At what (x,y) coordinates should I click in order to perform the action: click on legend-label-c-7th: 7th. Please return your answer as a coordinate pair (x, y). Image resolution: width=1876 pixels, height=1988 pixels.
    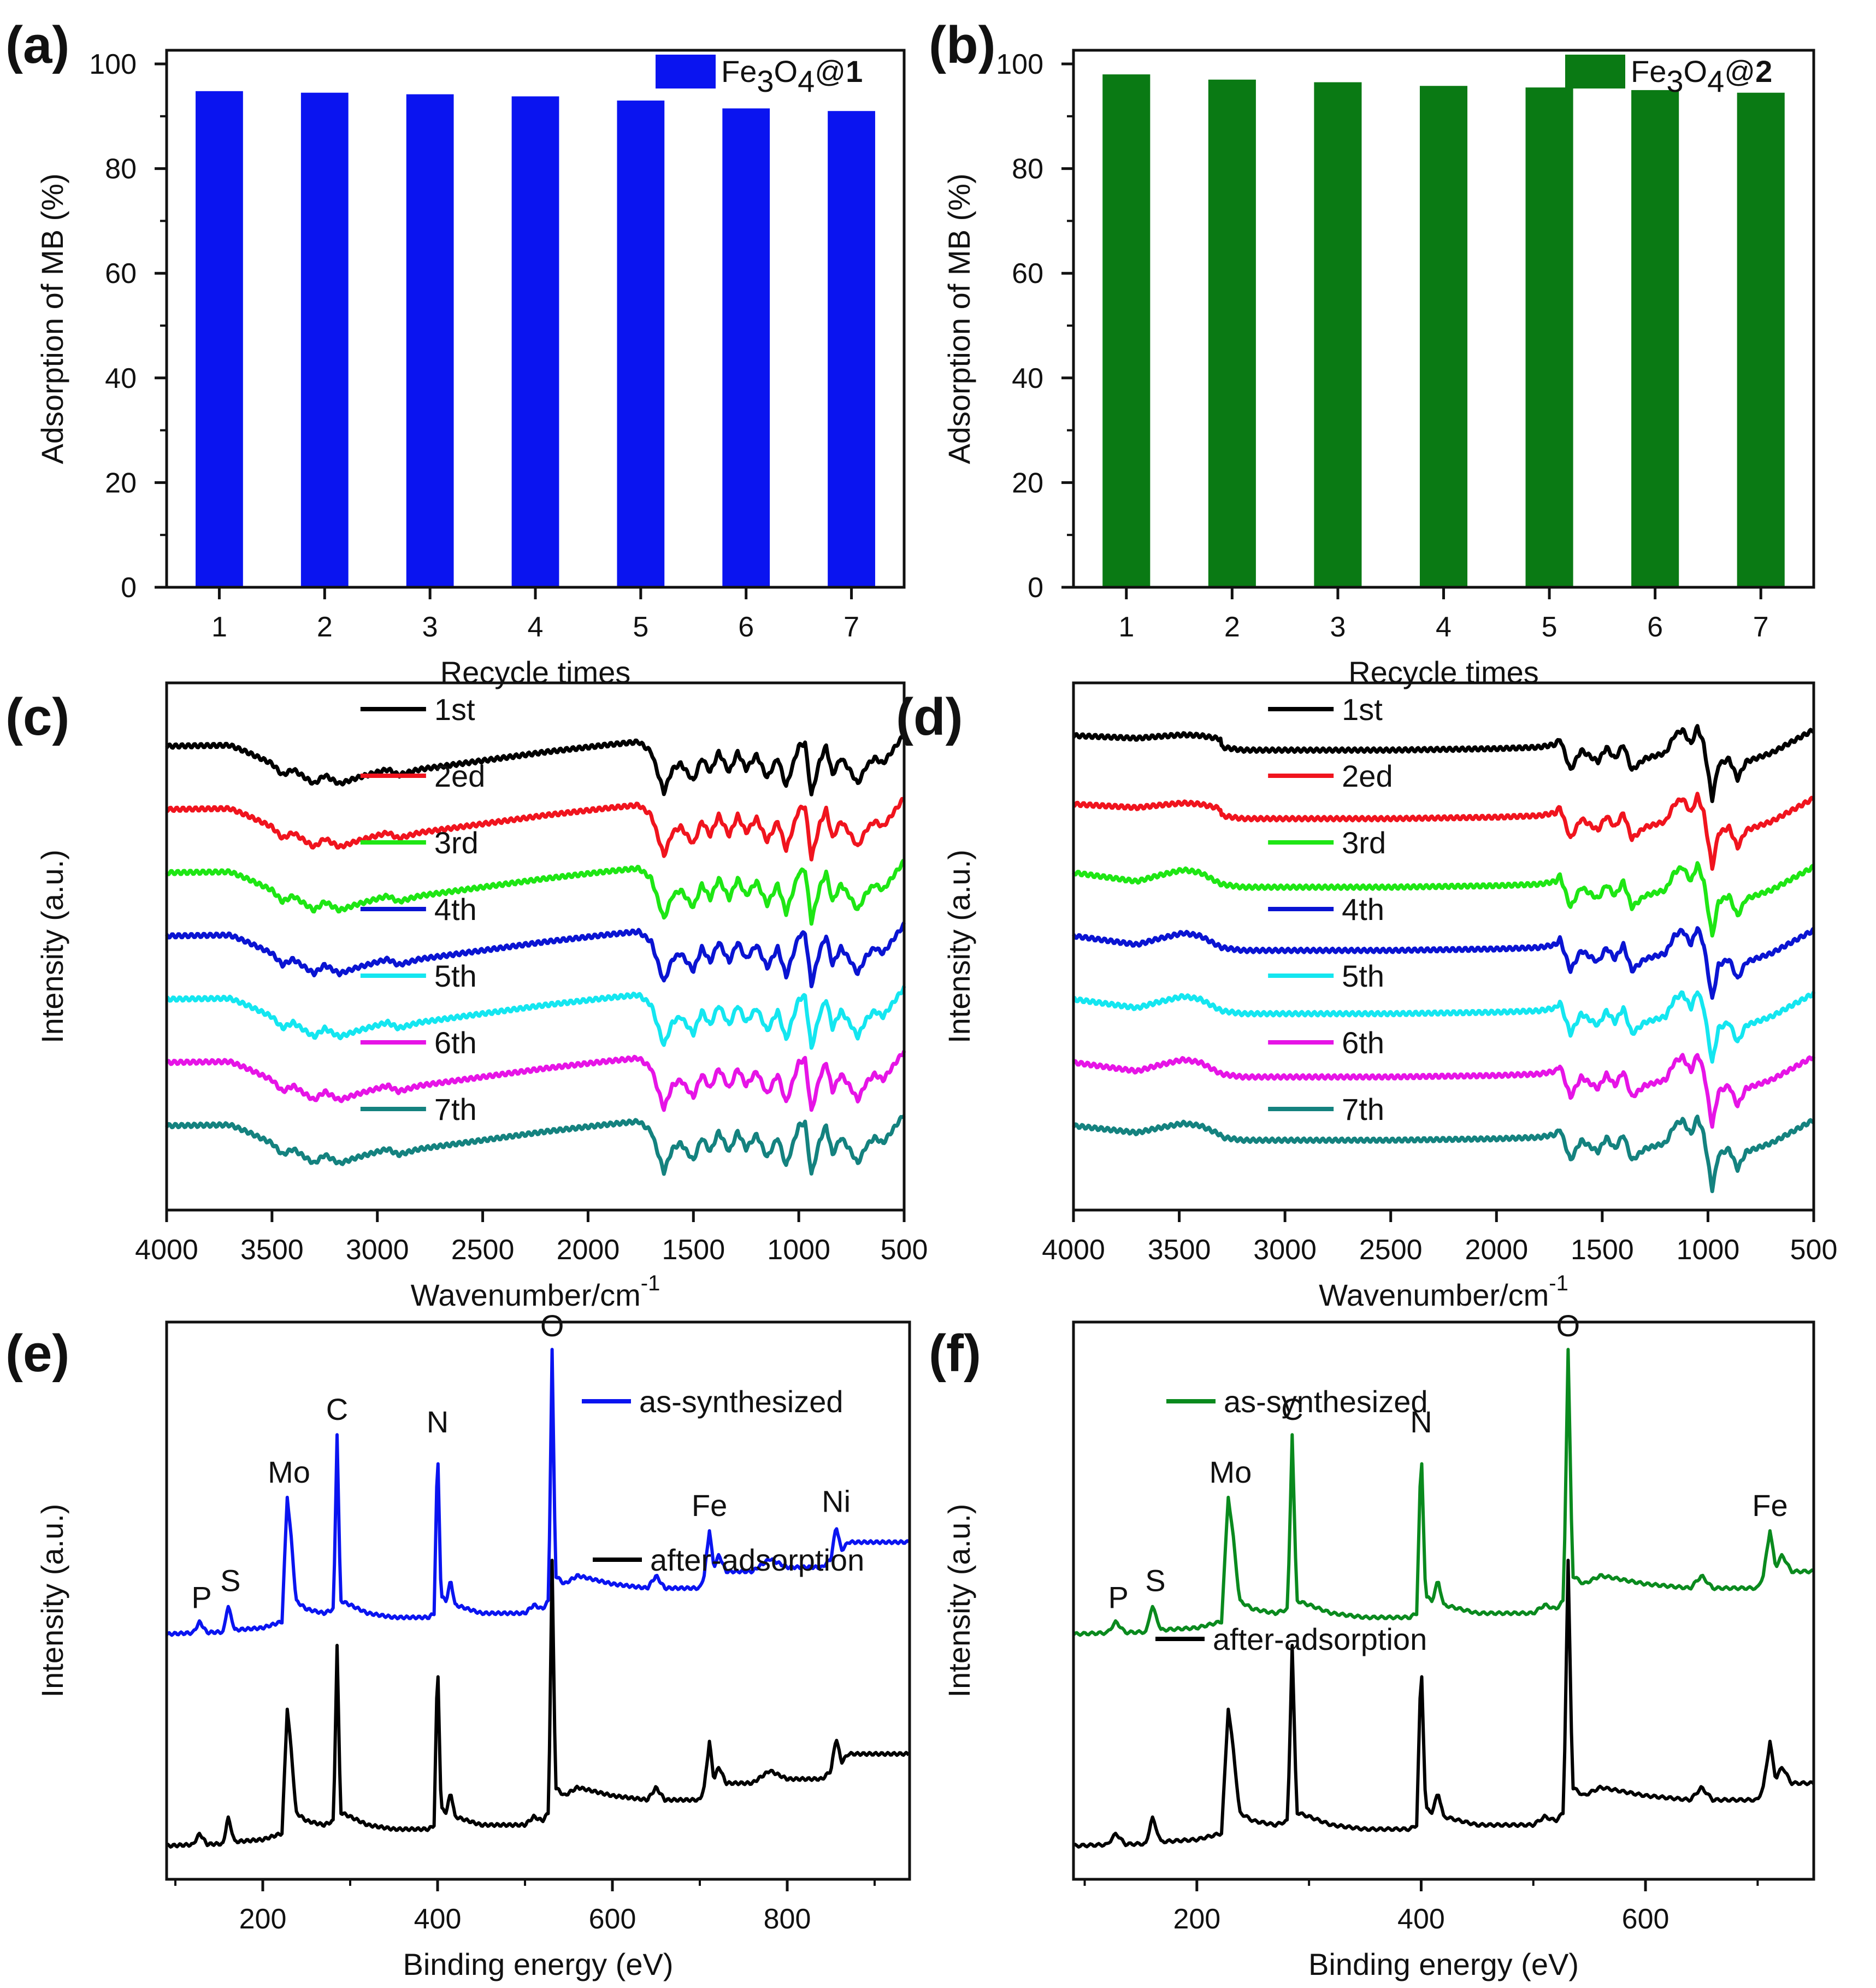
    Looking at the image, I should click on (455, 1109).